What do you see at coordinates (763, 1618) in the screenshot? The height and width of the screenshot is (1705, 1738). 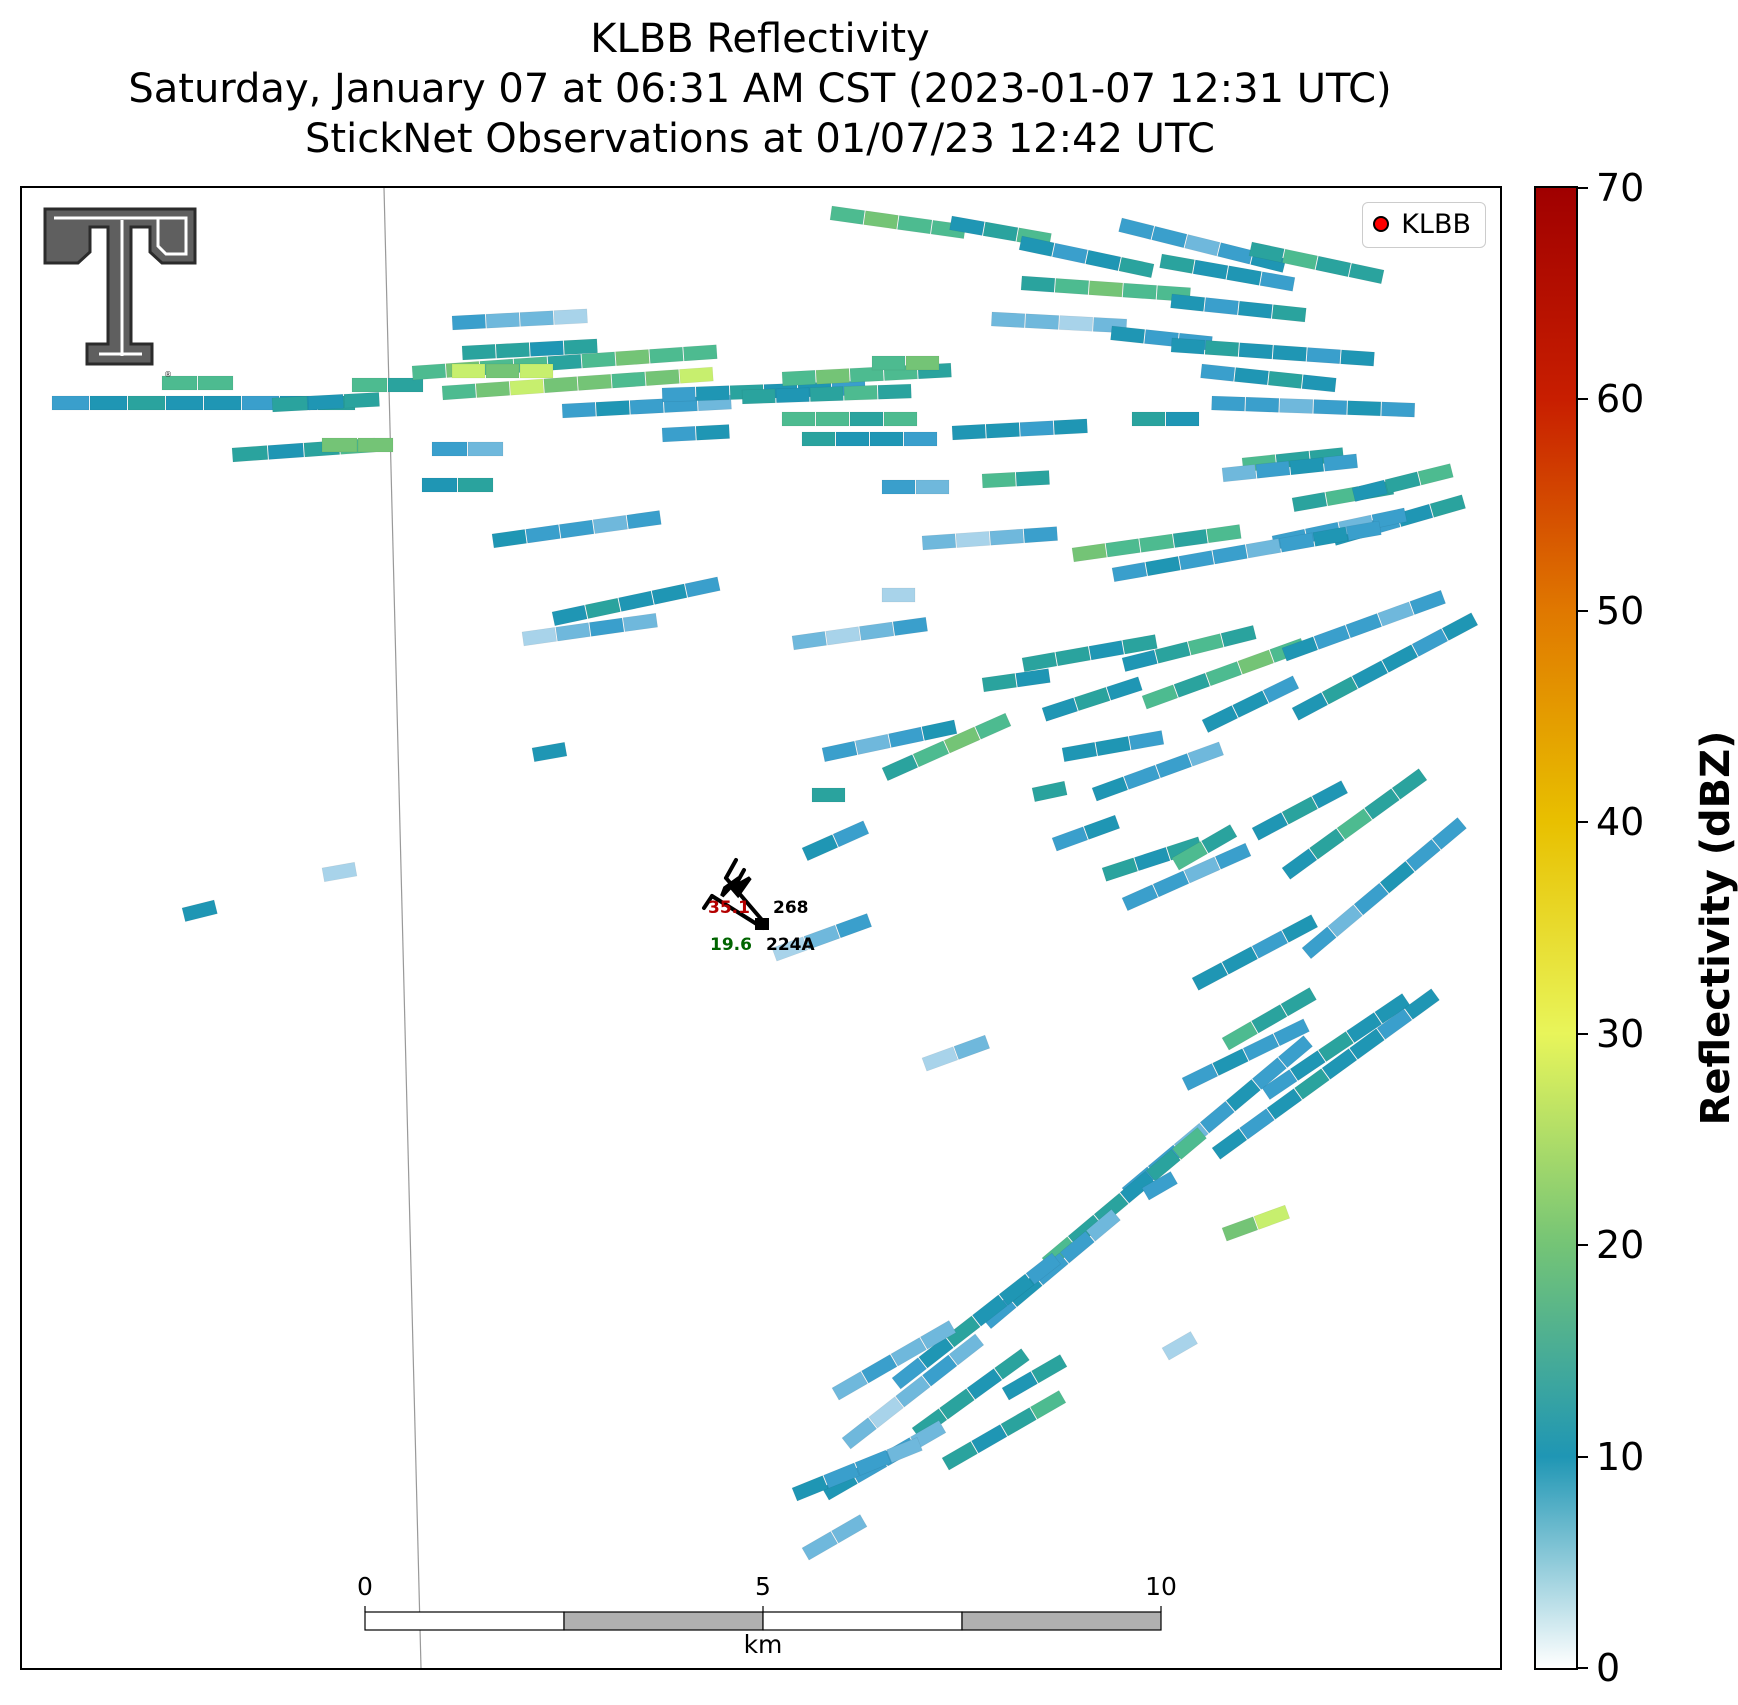 I see `scale-bar` at bounding box center [763, 1618].